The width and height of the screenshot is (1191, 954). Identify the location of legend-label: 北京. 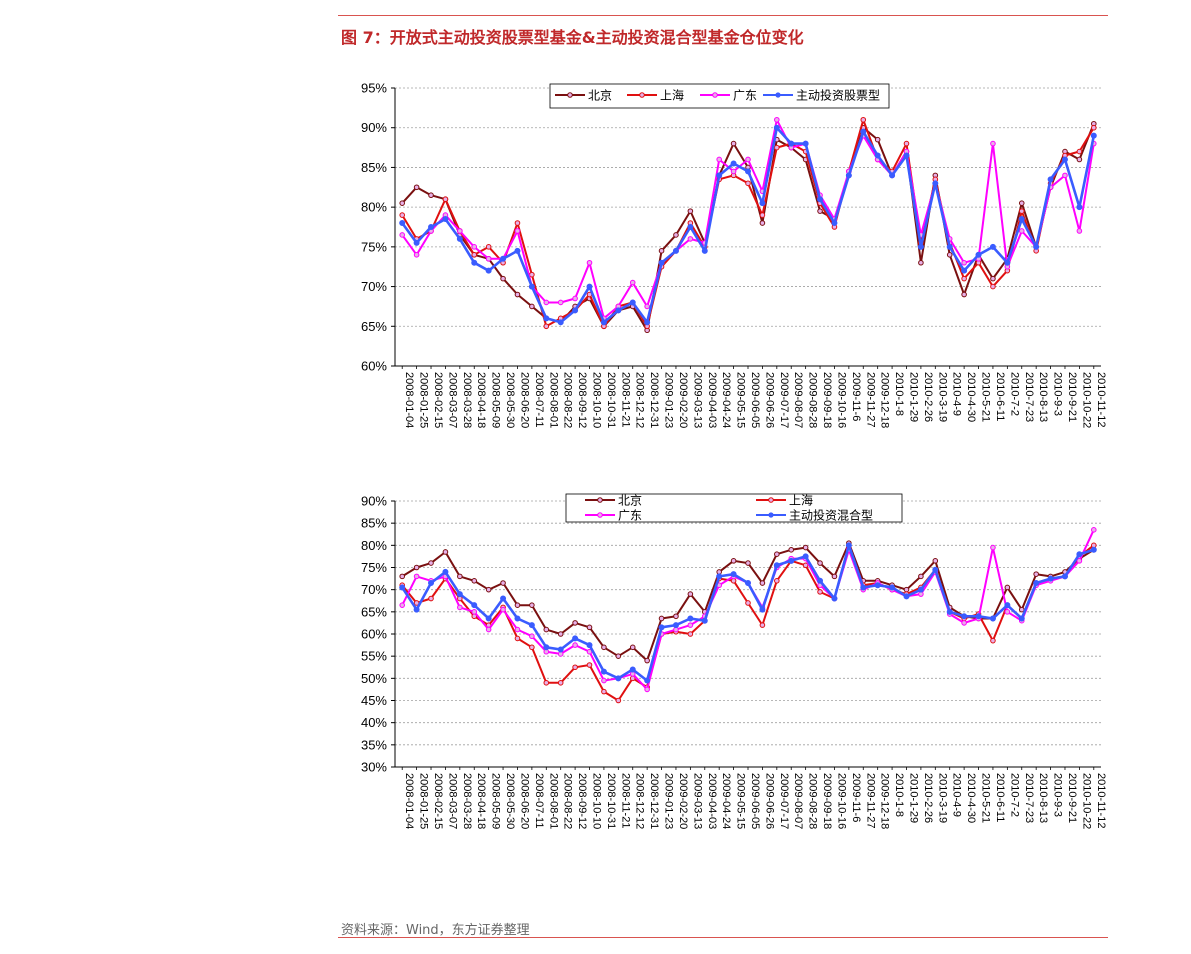
(600, 96).